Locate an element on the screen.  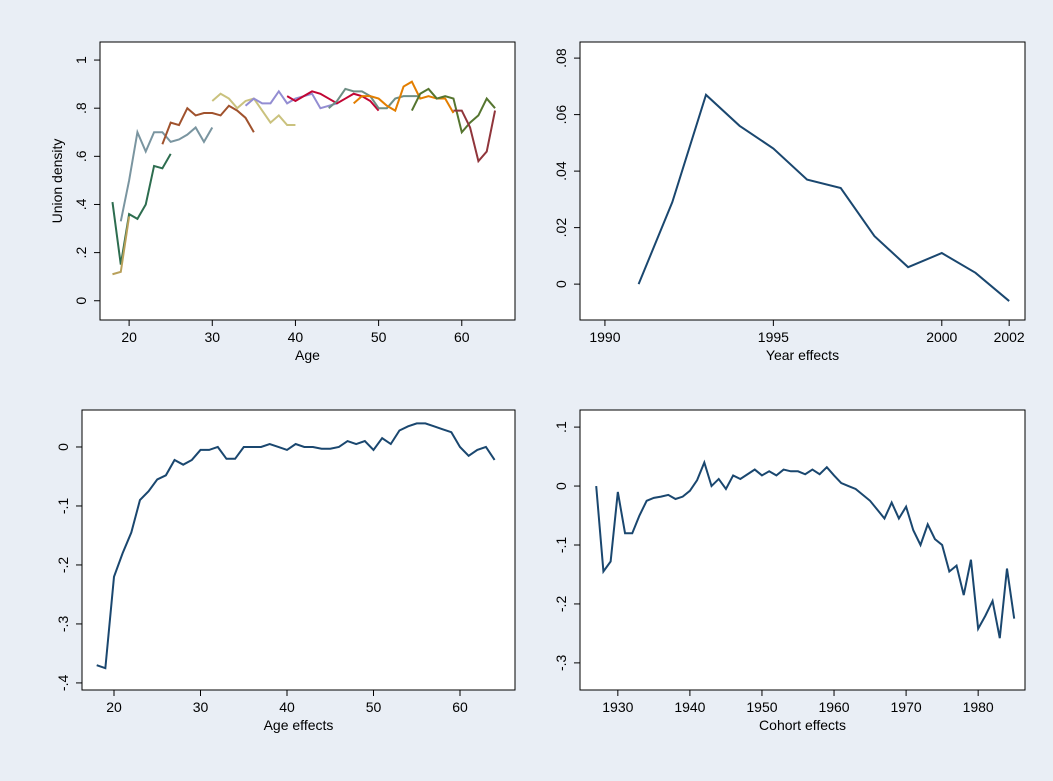
x-axis-title: Cohort effects is located at coordinates (802, 725).